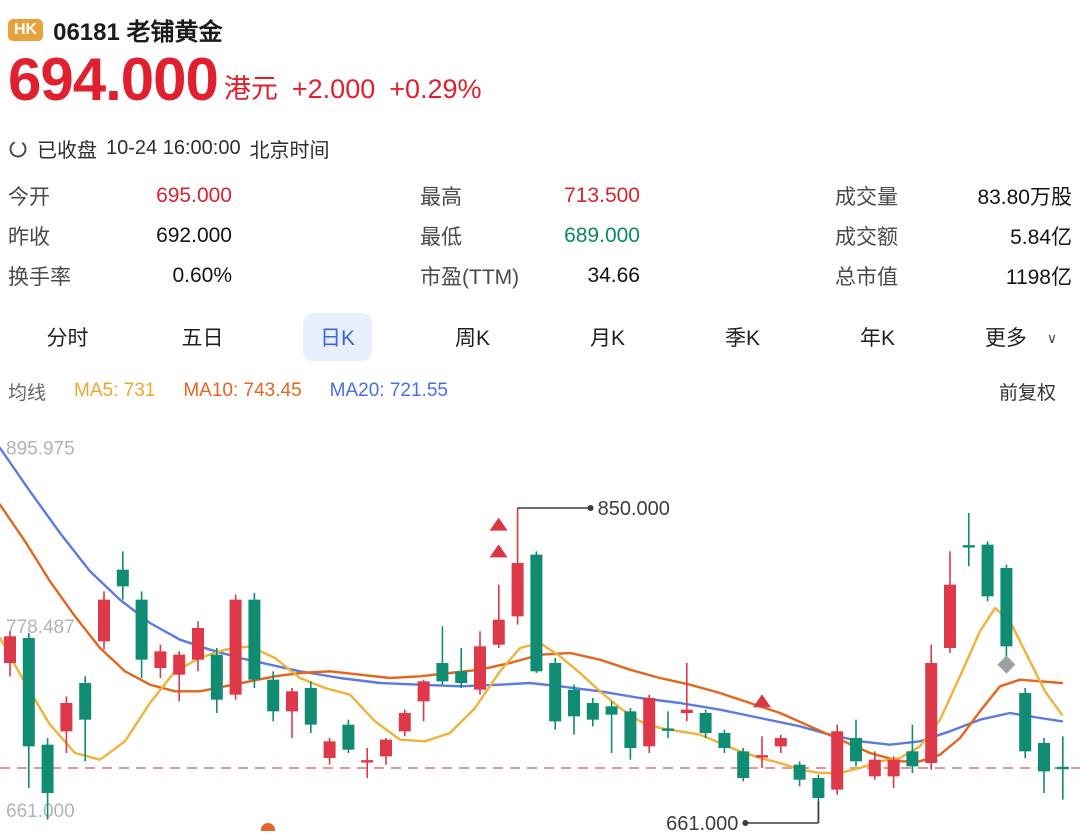 The width and height of the screenshot is (1080, 836). Describe the element at coordinates (634, 509) in the screenshot. I see `high-annotation-label: 850.000` at that location.